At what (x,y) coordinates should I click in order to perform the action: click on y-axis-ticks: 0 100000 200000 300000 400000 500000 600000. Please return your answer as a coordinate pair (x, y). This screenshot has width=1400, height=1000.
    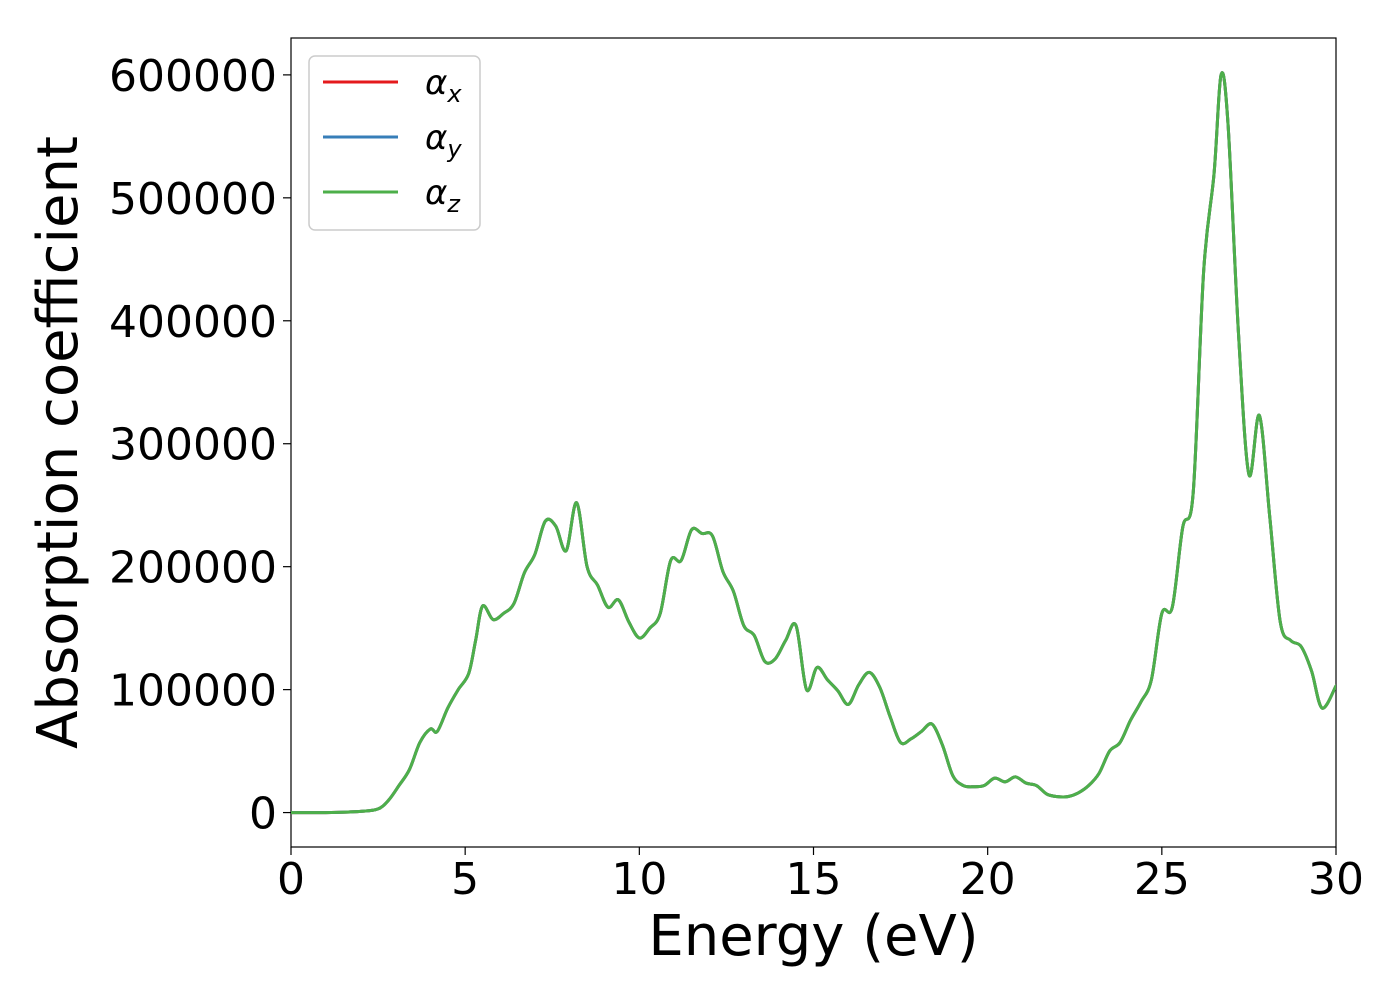
    Looking at the image, I should click on (200, 445).